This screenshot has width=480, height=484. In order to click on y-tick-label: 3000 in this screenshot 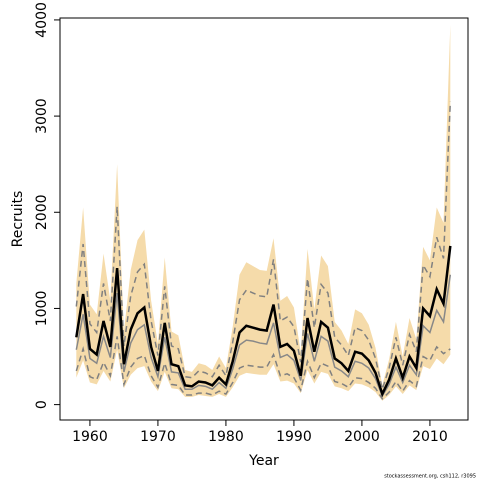, I will do `click(42, 116)`.